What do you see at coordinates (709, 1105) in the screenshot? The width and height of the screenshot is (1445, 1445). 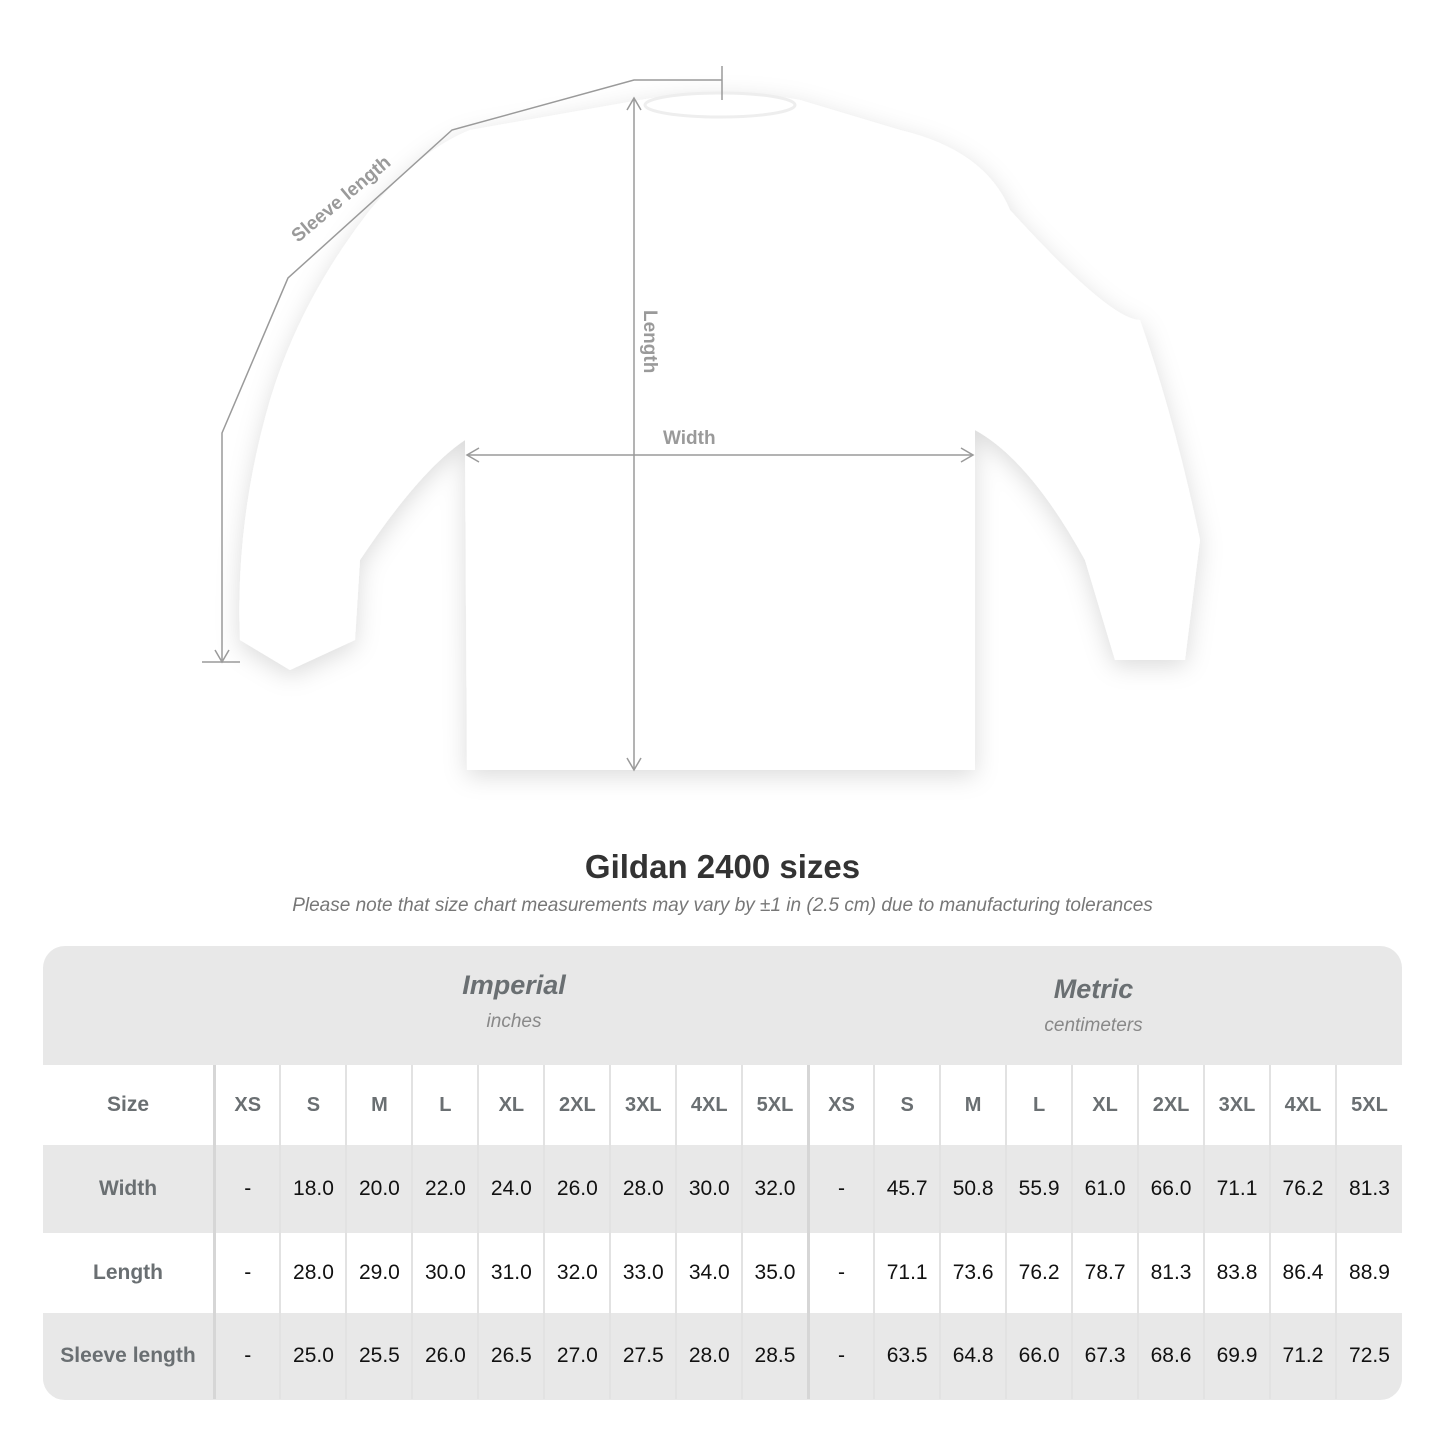 I see `imperial-size-4xl: 4XL` at bounding box center [709, 1105].